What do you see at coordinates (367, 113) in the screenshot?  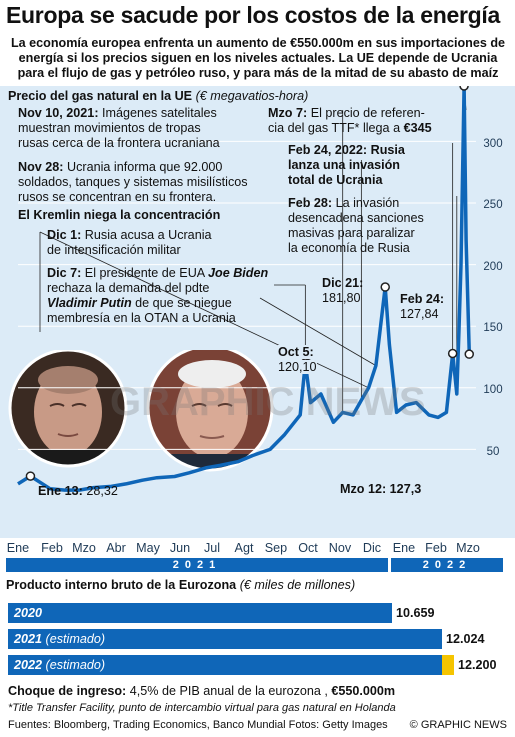 I see `annotation-text: El precio de referen-` at bounding box center [367, 113].